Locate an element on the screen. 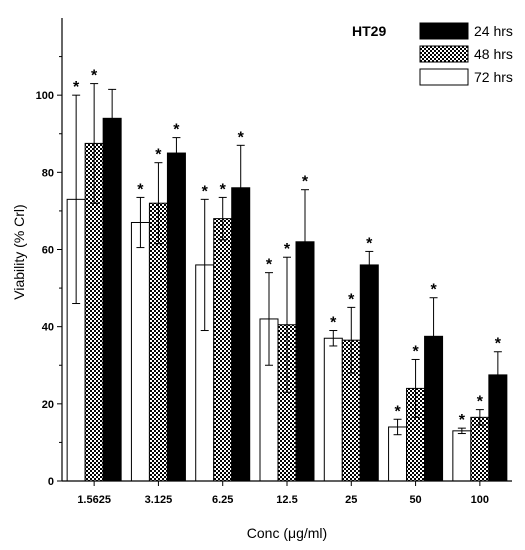 The height and width of the screenshot is (550, 525). y-tick-label: 100 is located at coordinates (45, 96).